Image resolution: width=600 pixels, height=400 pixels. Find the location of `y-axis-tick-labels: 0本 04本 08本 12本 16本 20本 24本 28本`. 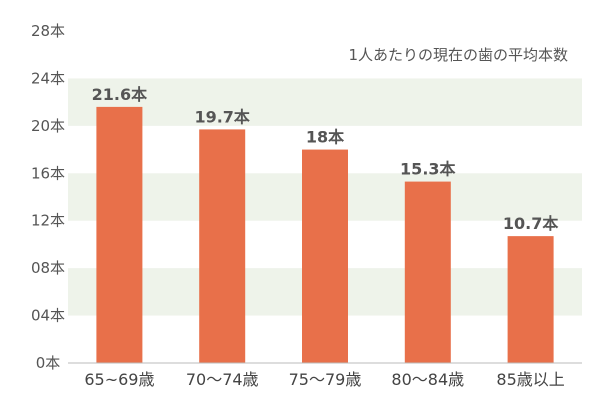

y-axis-tick-labels: 0本 04本 08本 12本 16本 20本 24本 28本 is located at coordinates (48, 197).